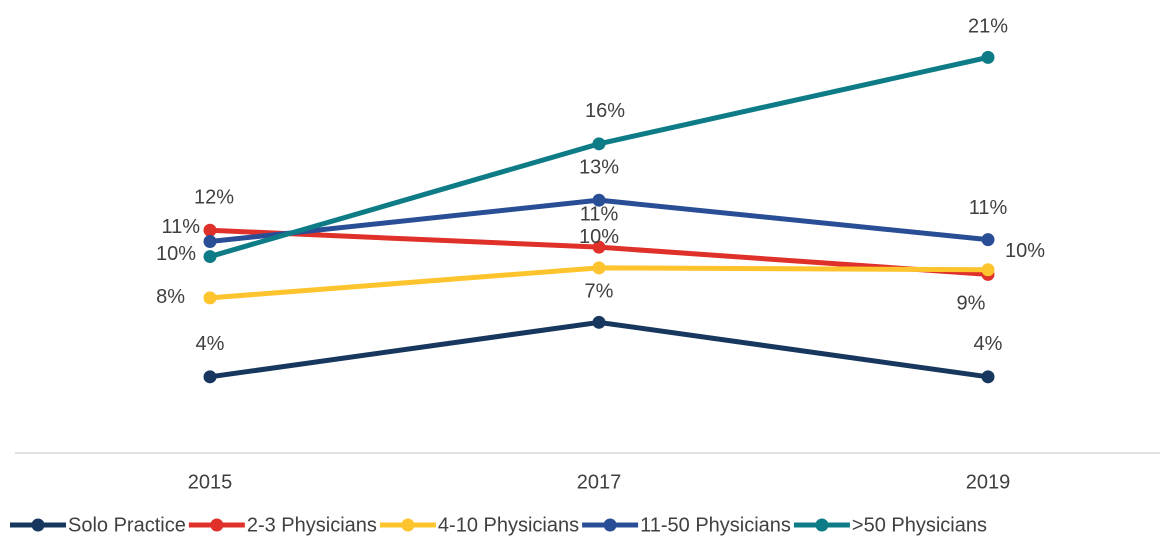 The width and height of the screenshot is (1175, 545). I want to click on data-label: 21%, so click(988, 27).